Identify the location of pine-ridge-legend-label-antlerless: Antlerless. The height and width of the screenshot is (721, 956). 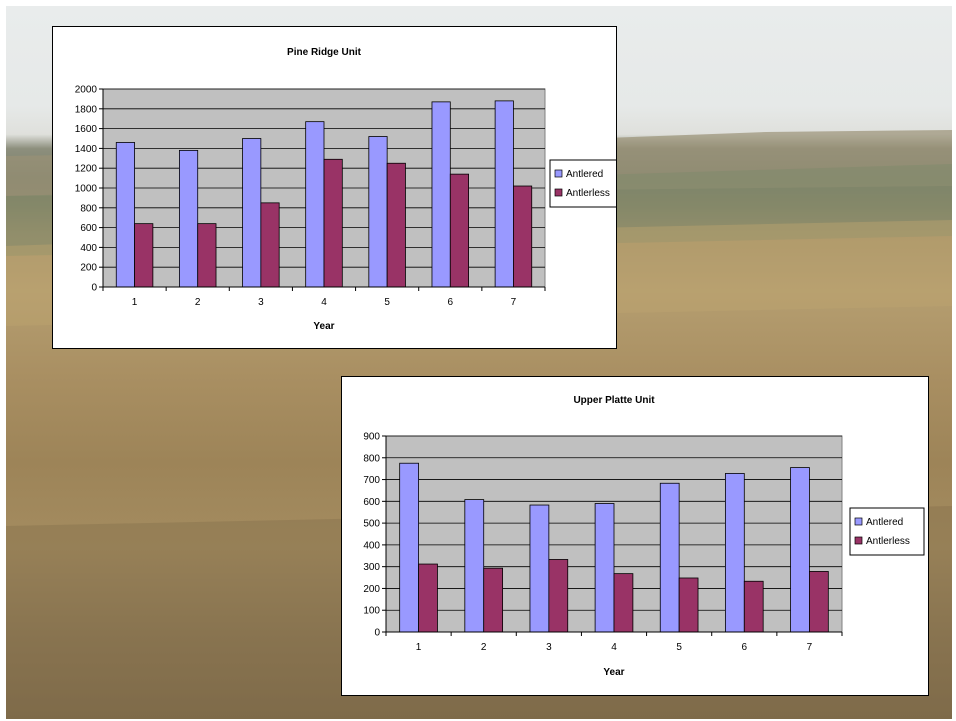
(588, 193).